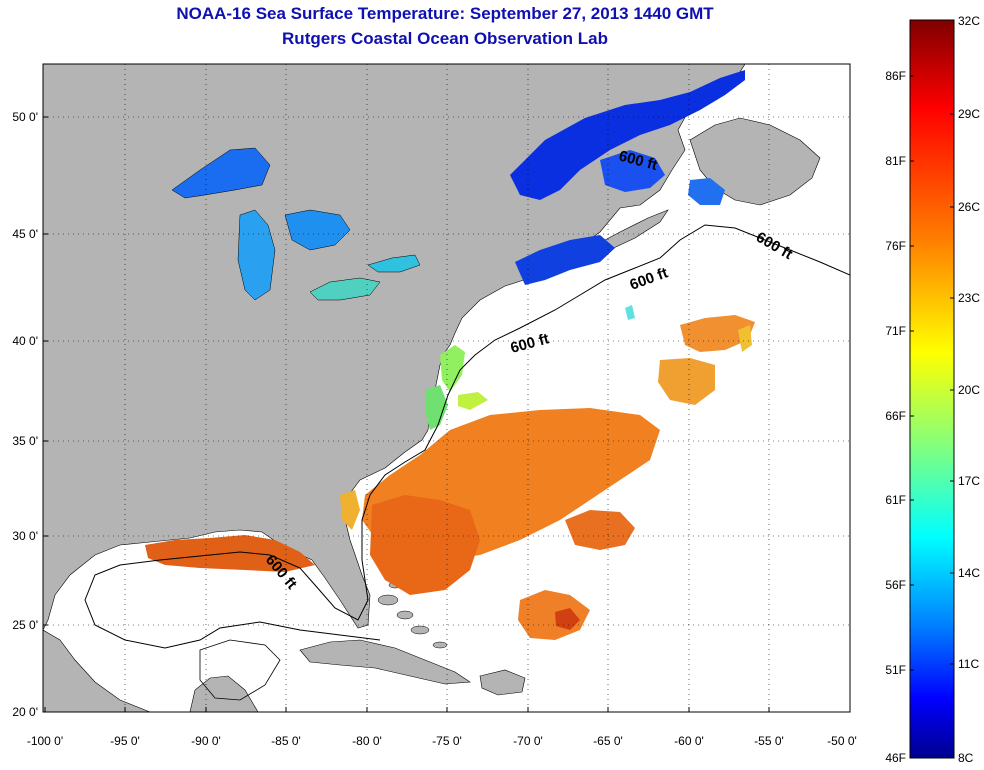 The image size is (984, 770). What do you see at coordinates (367, 741) in the screenshot?
I see `lon-tick-label: -80 0'` at bounding box center [367, 741].